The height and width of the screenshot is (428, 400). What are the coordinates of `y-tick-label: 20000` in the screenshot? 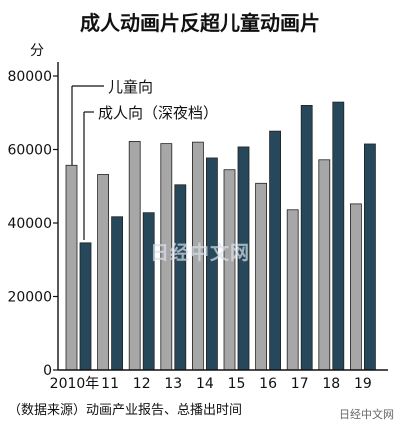 It's located at (29, 298).